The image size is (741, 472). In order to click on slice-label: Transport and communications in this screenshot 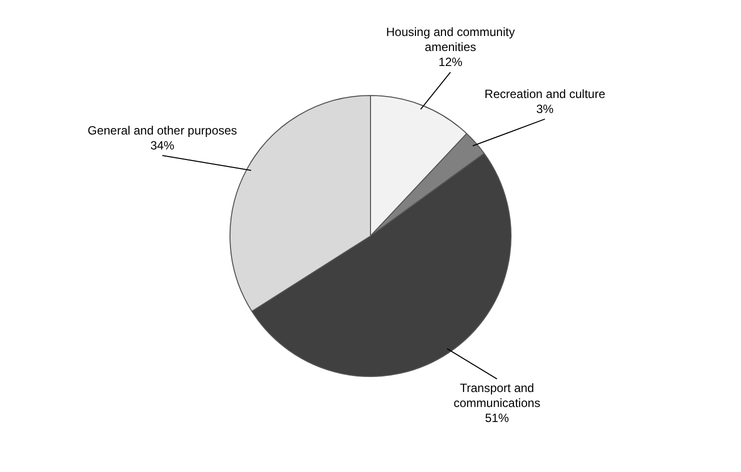, I will do `click(497, 395)`.